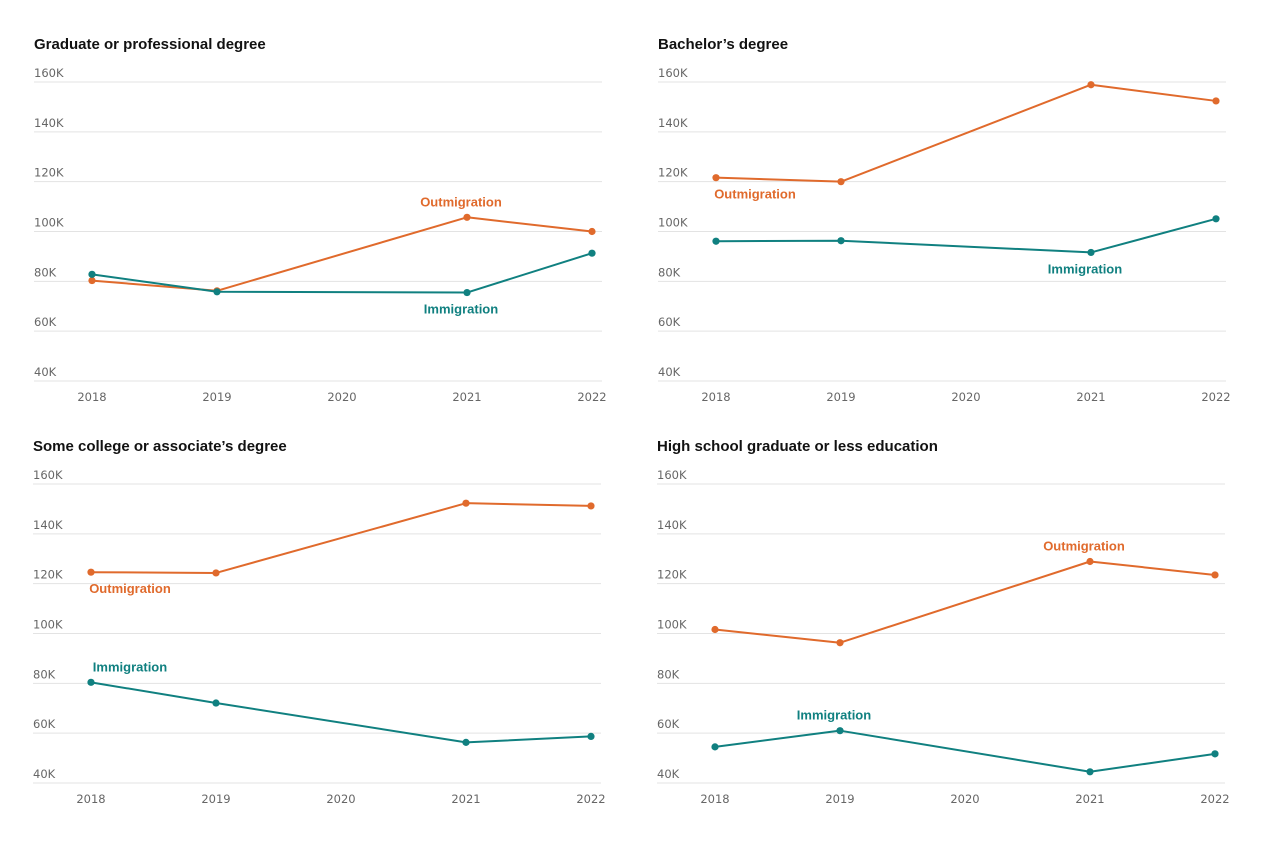  What do you see at coordinates (723, 44) in the screenshot?
I see `chart-title: Bachelor’s degree` at bounding box center [723, 44].